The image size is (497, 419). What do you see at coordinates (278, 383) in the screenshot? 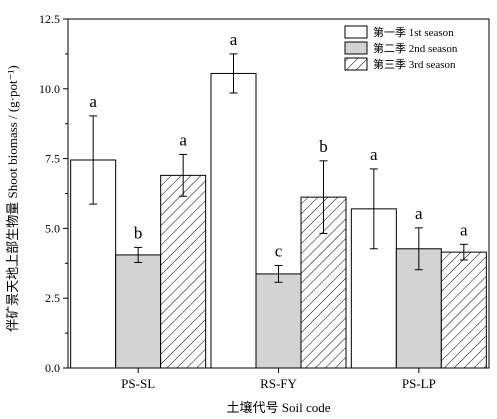
I see `x-tick-label: RS-FY` at bounding box center [278, 383].